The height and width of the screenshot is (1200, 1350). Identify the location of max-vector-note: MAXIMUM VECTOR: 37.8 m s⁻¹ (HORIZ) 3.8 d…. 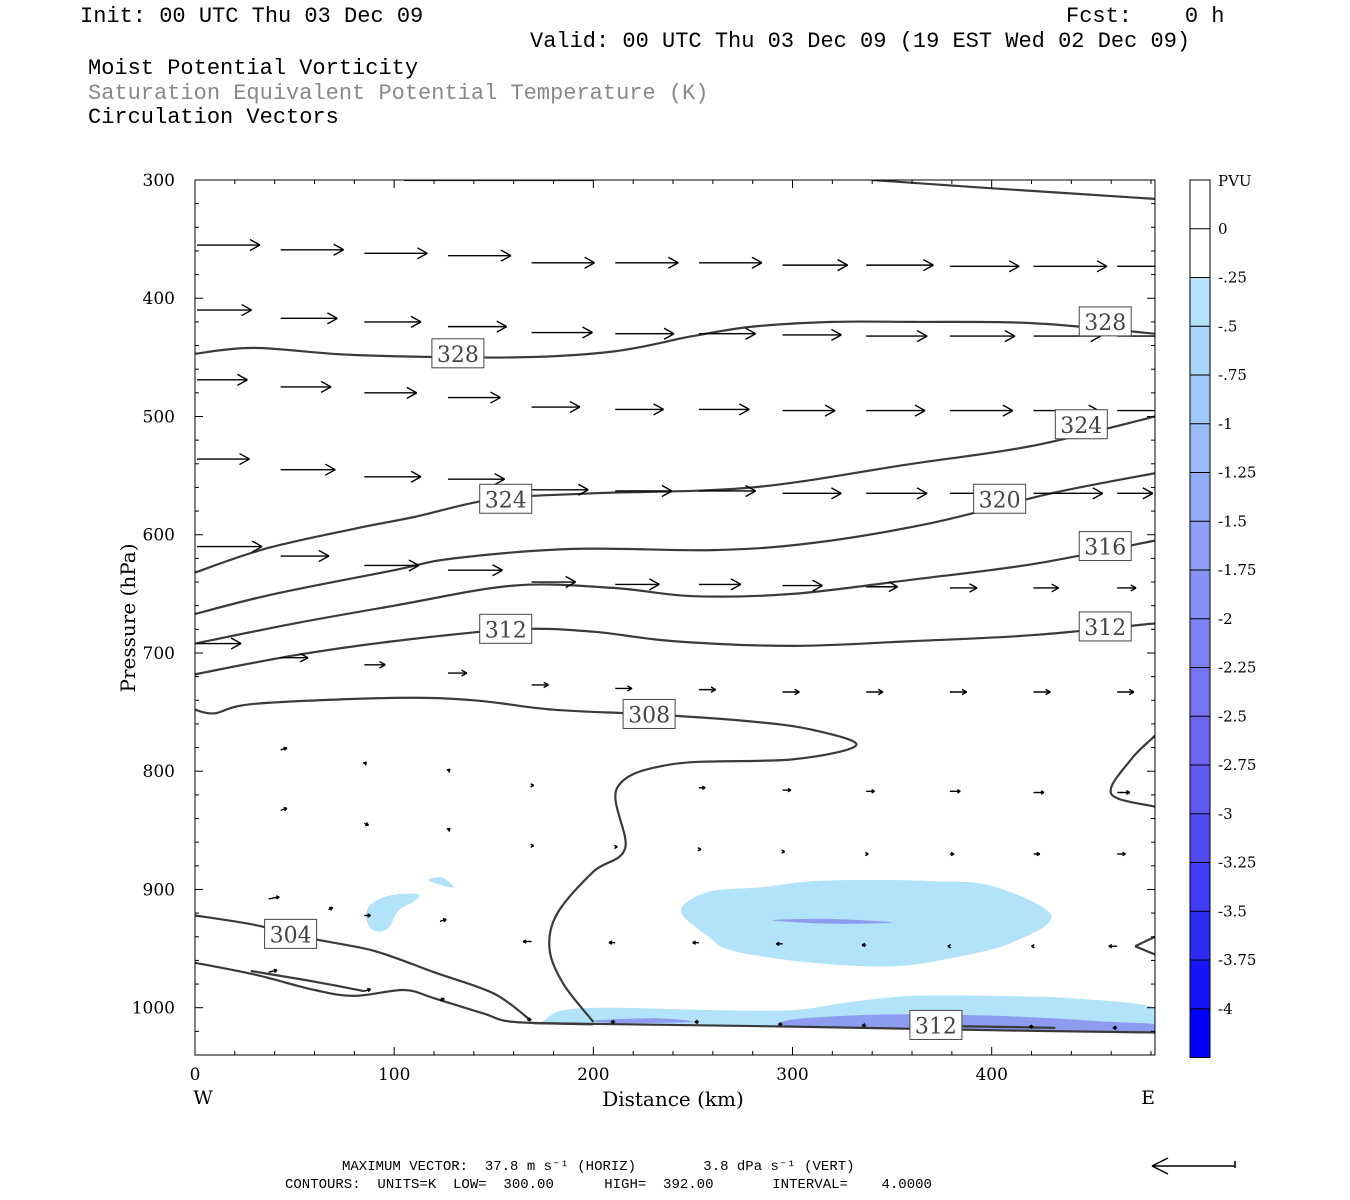
(598, 1167).